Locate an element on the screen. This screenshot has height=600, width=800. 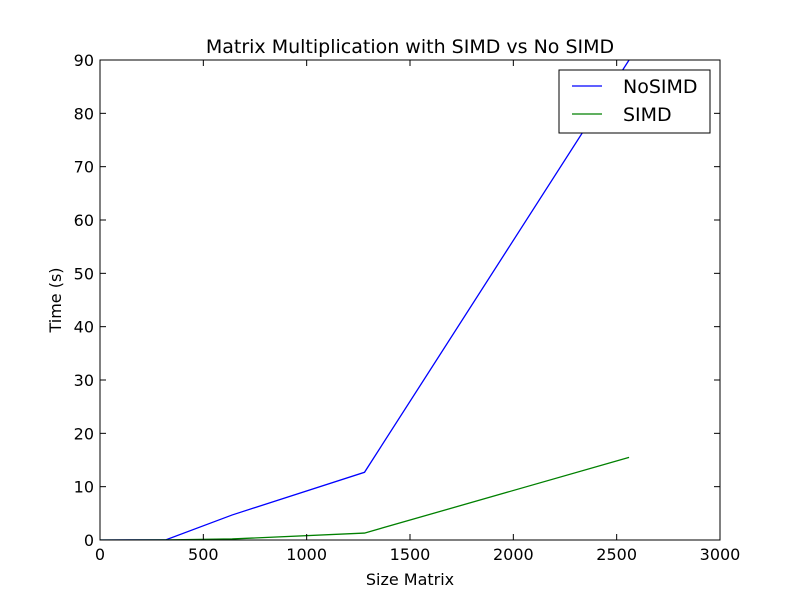
y-tick-label: 60 is located at coordinates (84, 220).